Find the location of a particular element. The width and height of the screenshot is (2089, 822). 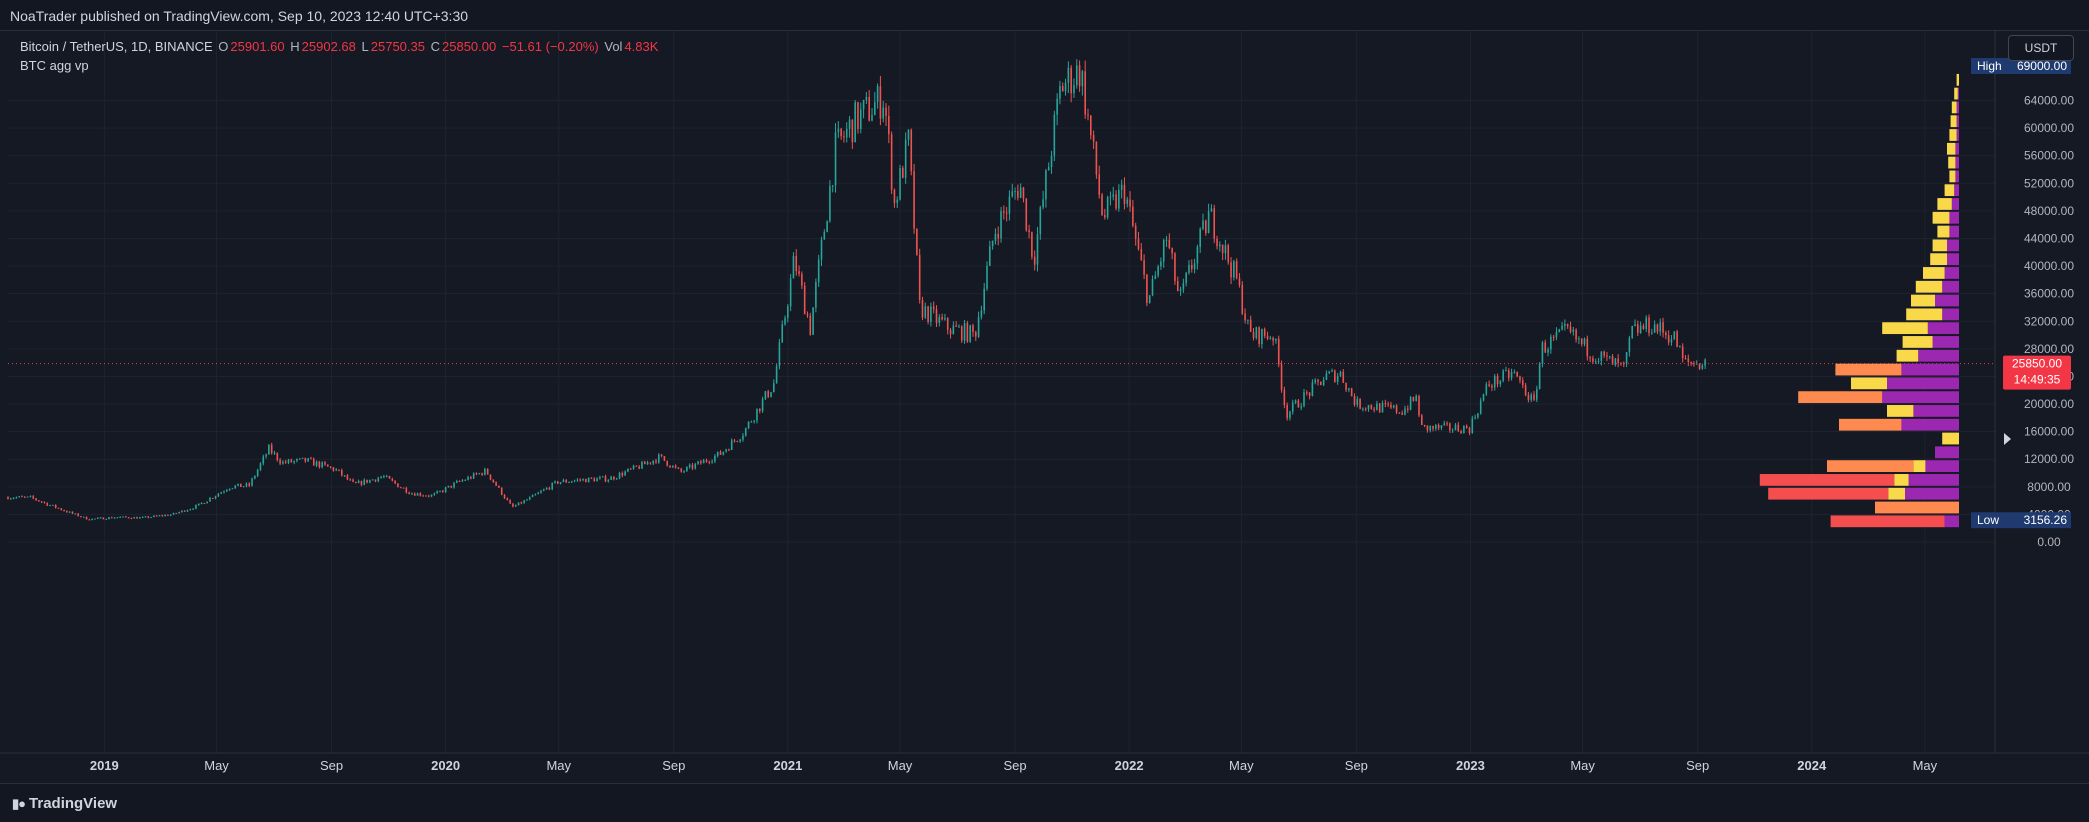

vp-bar-yellow is located at coordinates (1952, 176).